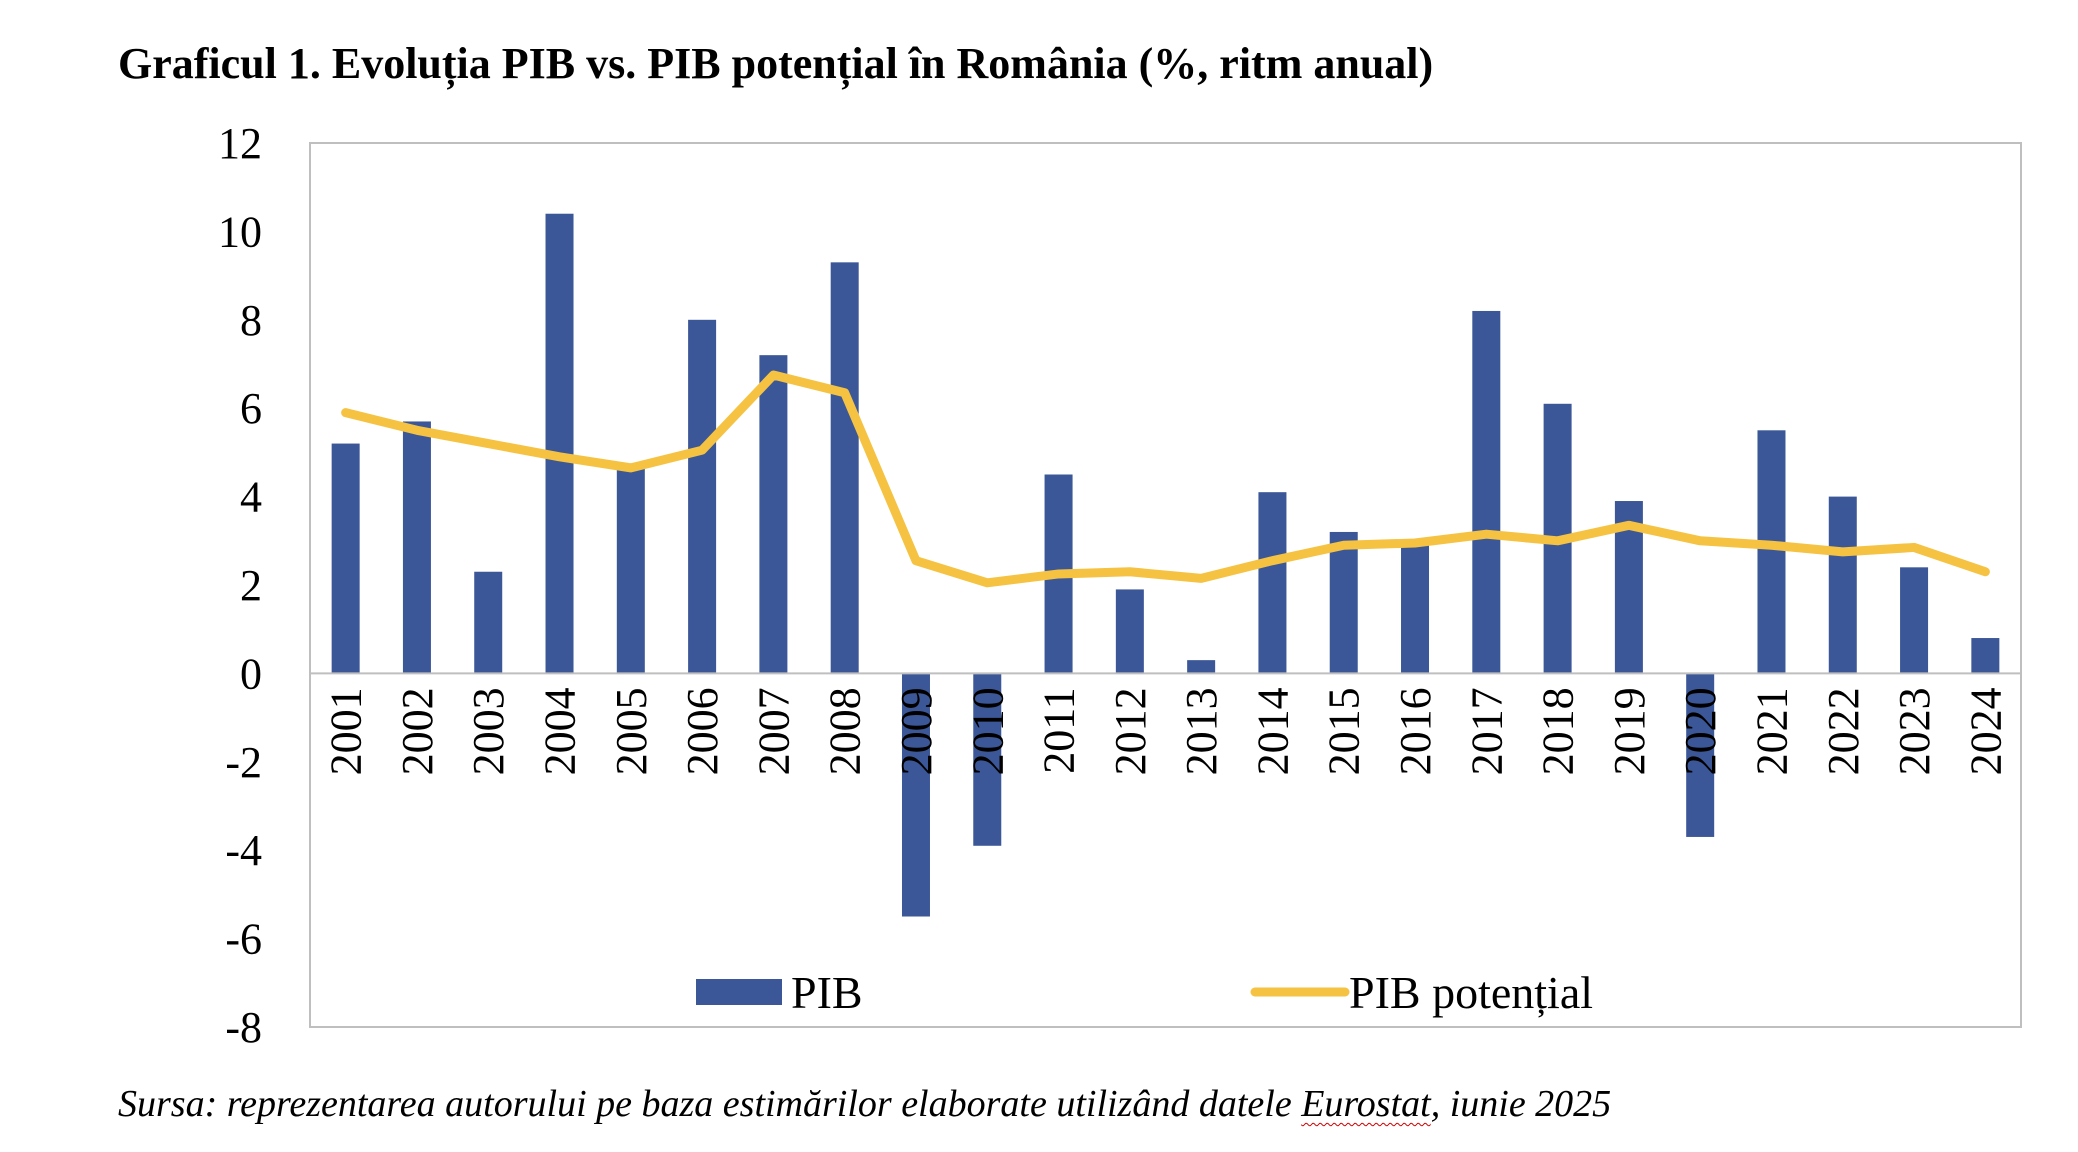 Image resolution: width=2078 pixels, height=1152 pixels. I want to click on x-tick-label: 2008, so click(845, 731).